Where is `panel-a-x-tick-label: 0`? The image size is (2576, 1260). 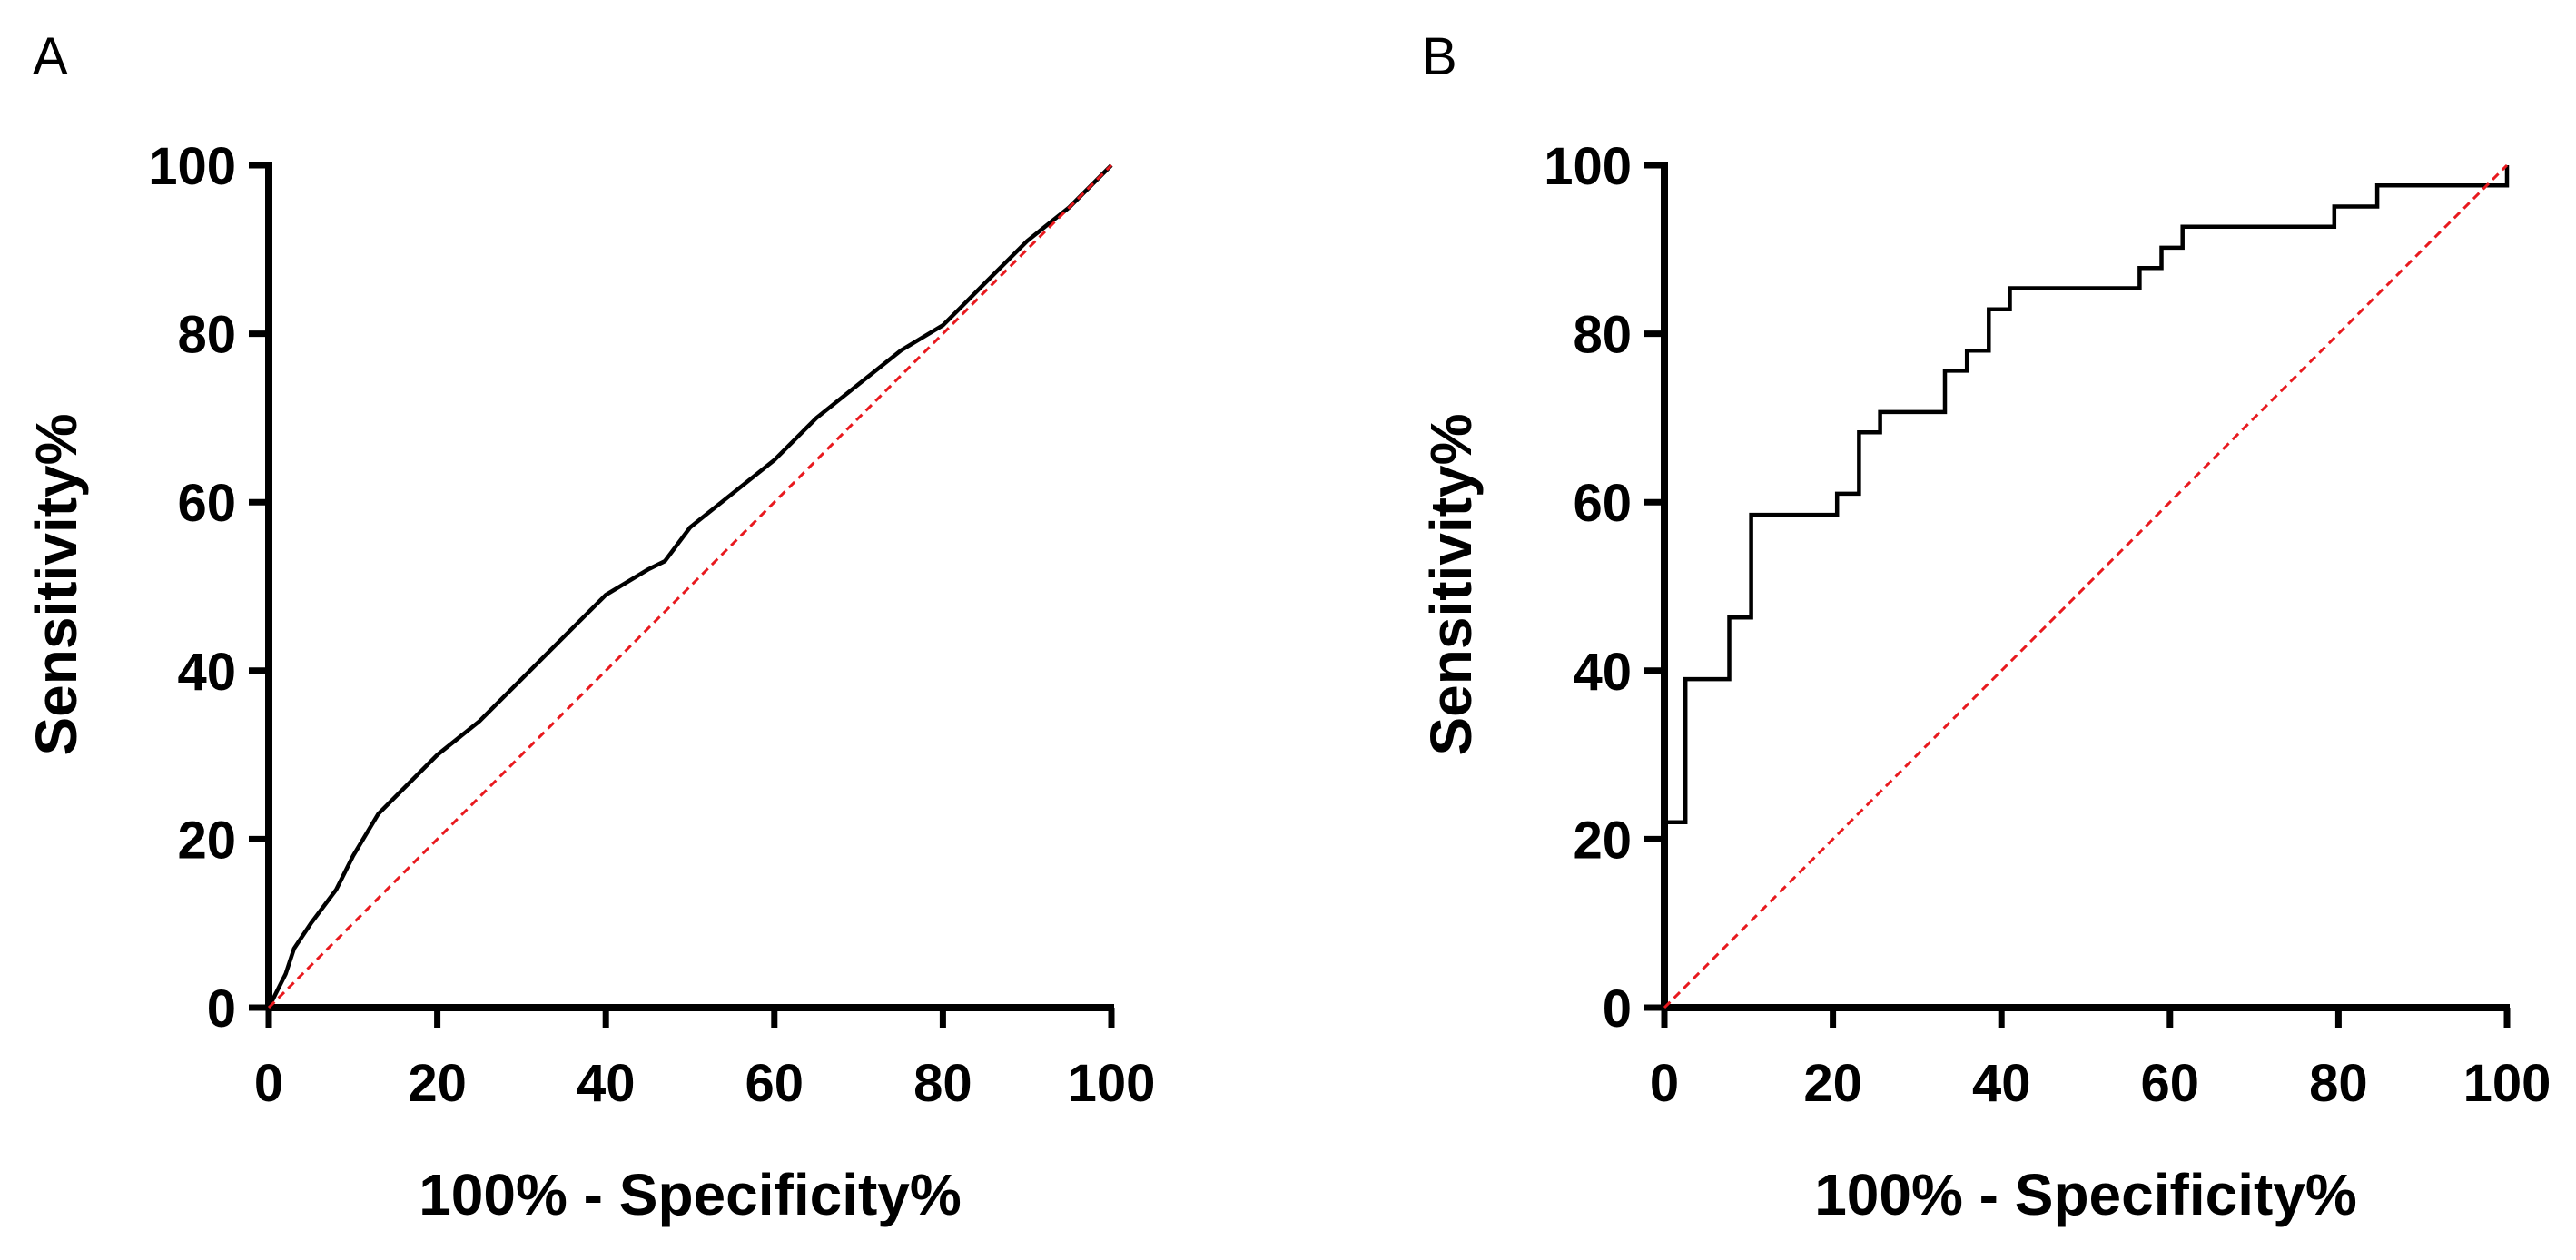 panel-a-x-tick-label: 0 is located at coordinates (268, 1084).